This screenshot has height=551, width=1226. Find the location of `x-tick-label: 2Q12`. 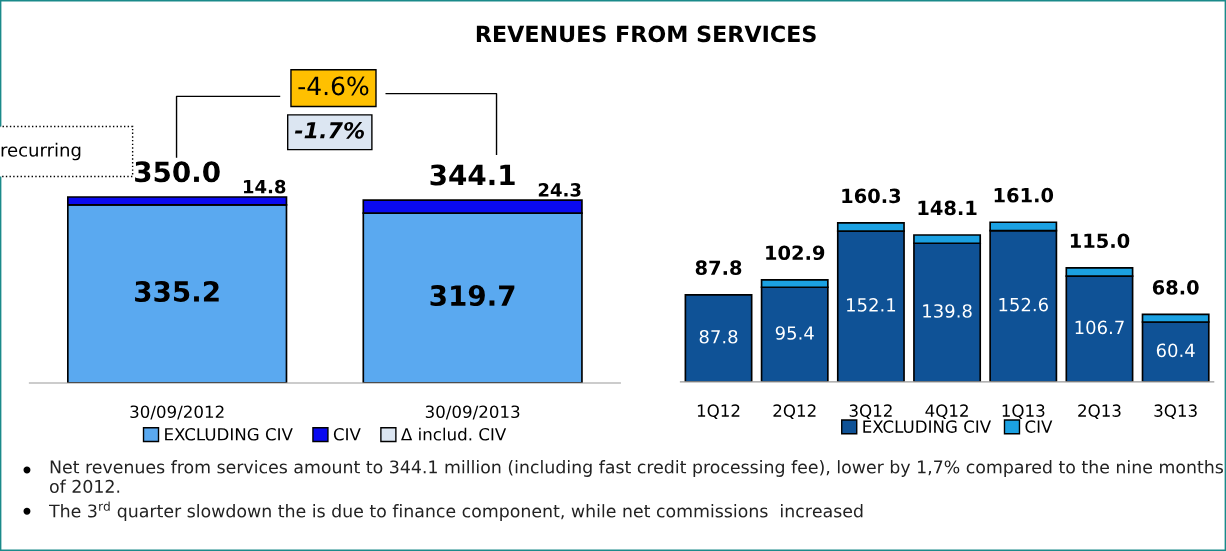

x-tick-label: 2Q12 is located at coordinates (794, 411).